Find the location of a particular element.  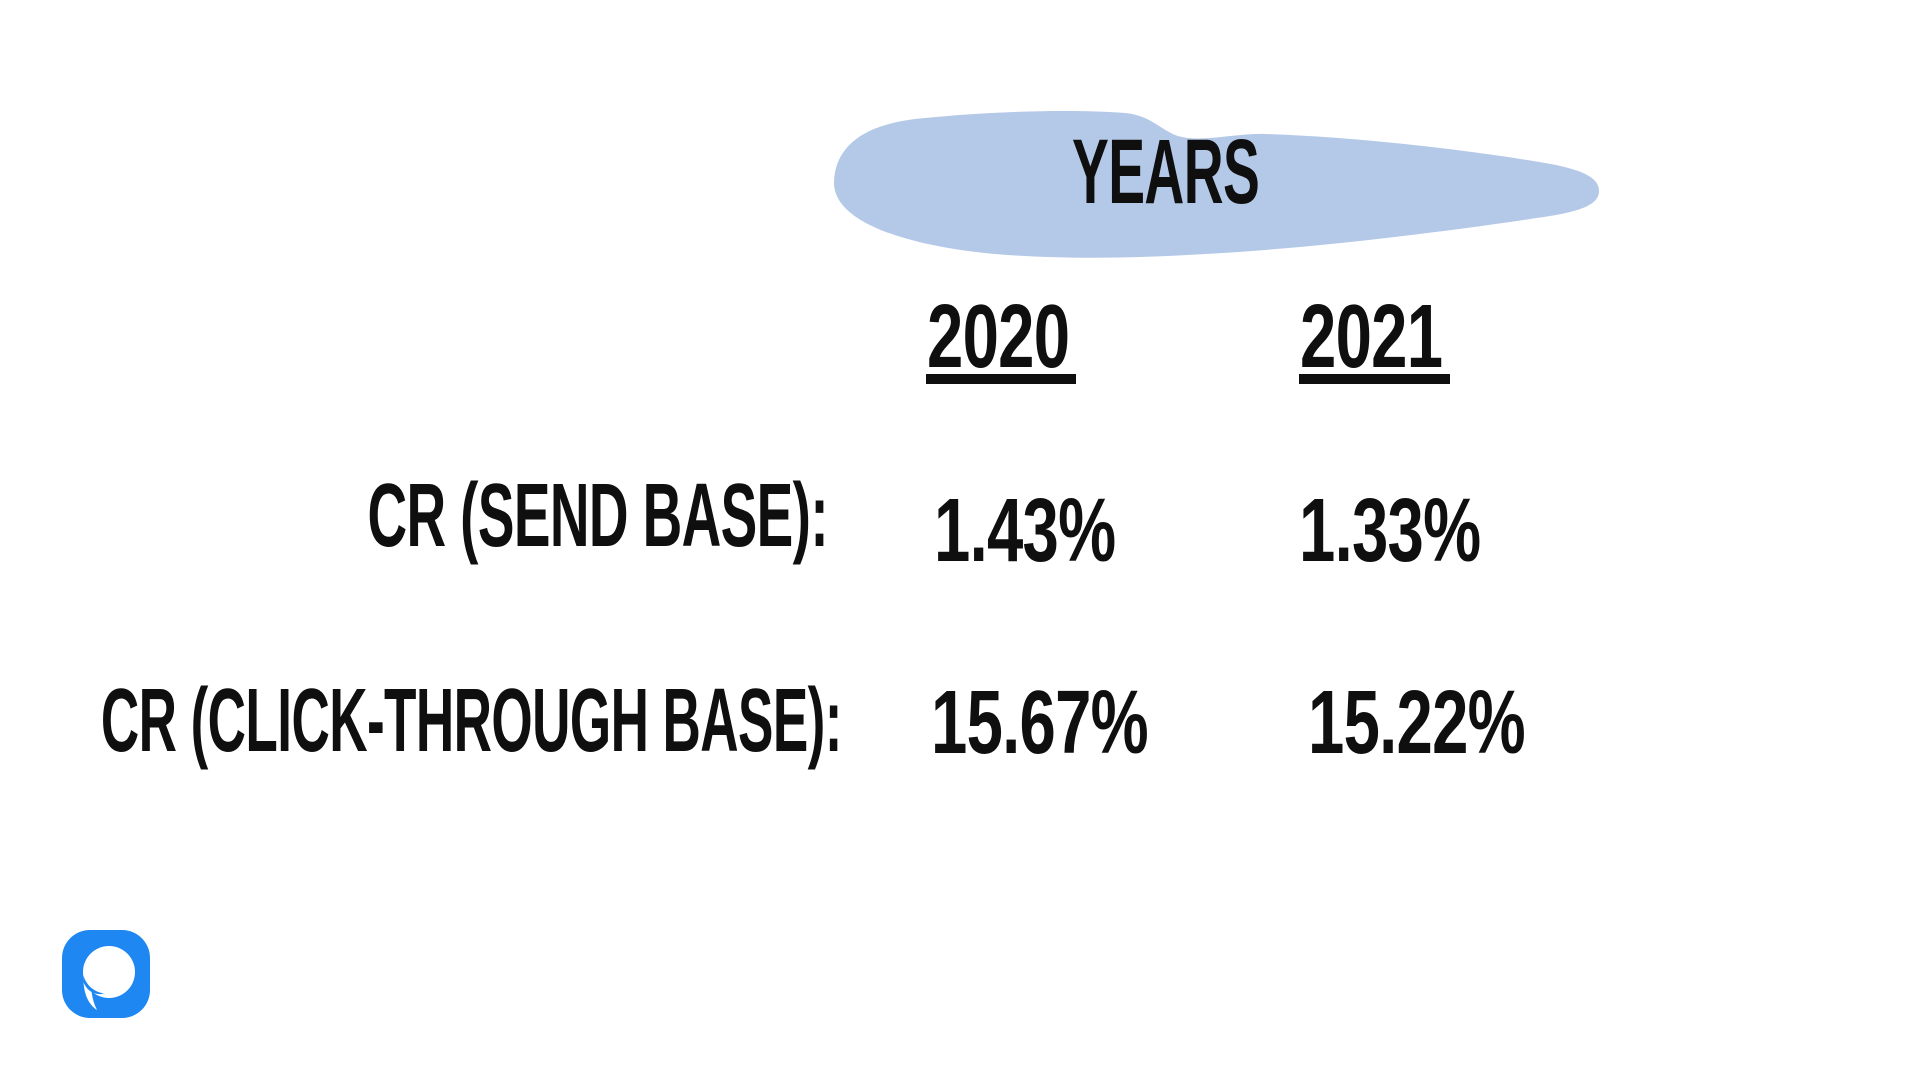

cell-value-click-through-2021: 15.22% is located at coordinates (1417, 723).